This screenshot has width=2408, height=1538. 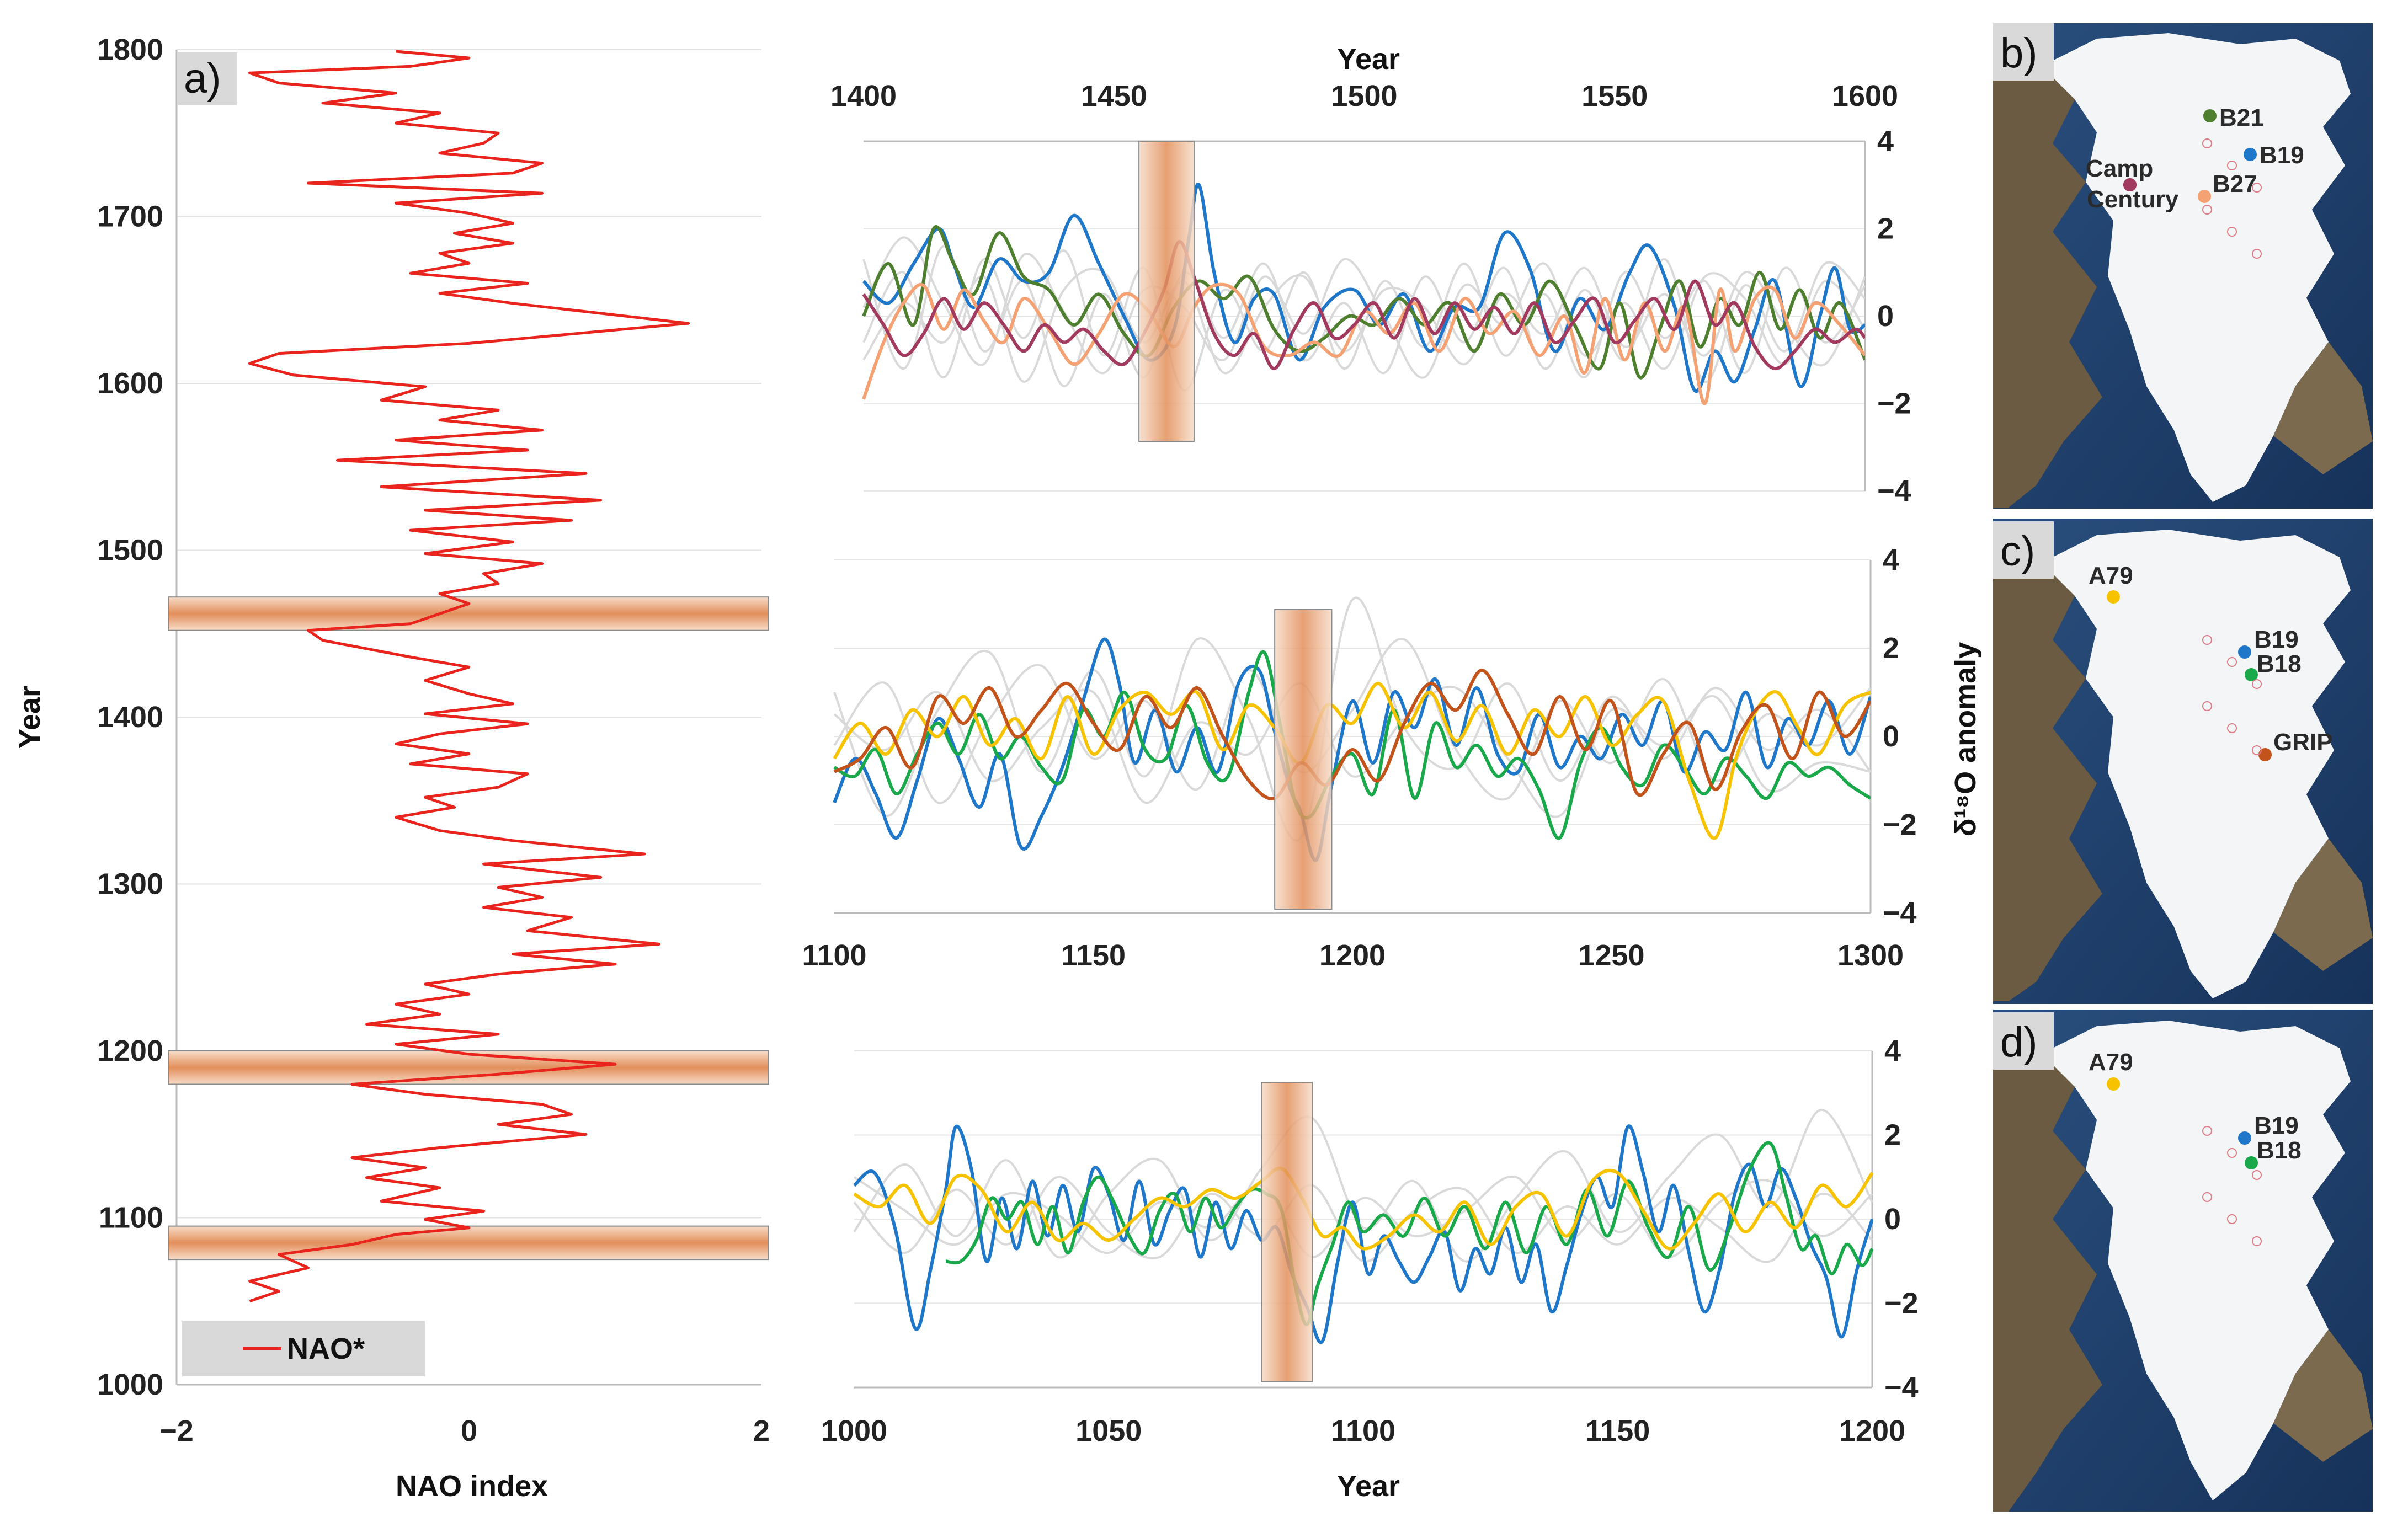 I want to click on panel-c-x-tick-label: 1150, so click(x=1093, y=955).